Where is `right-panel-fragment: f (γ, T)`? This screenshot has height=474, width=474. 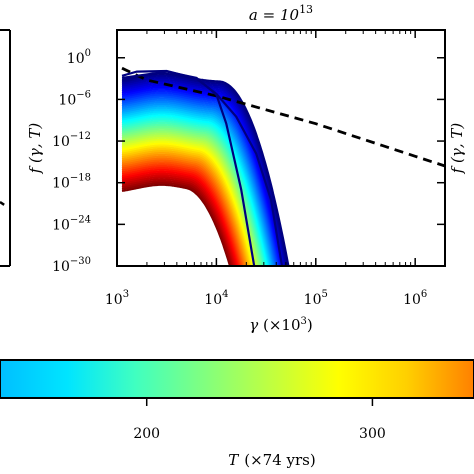 right-panel-fragment: f (γ, T) is located at coordinates (457, 149).